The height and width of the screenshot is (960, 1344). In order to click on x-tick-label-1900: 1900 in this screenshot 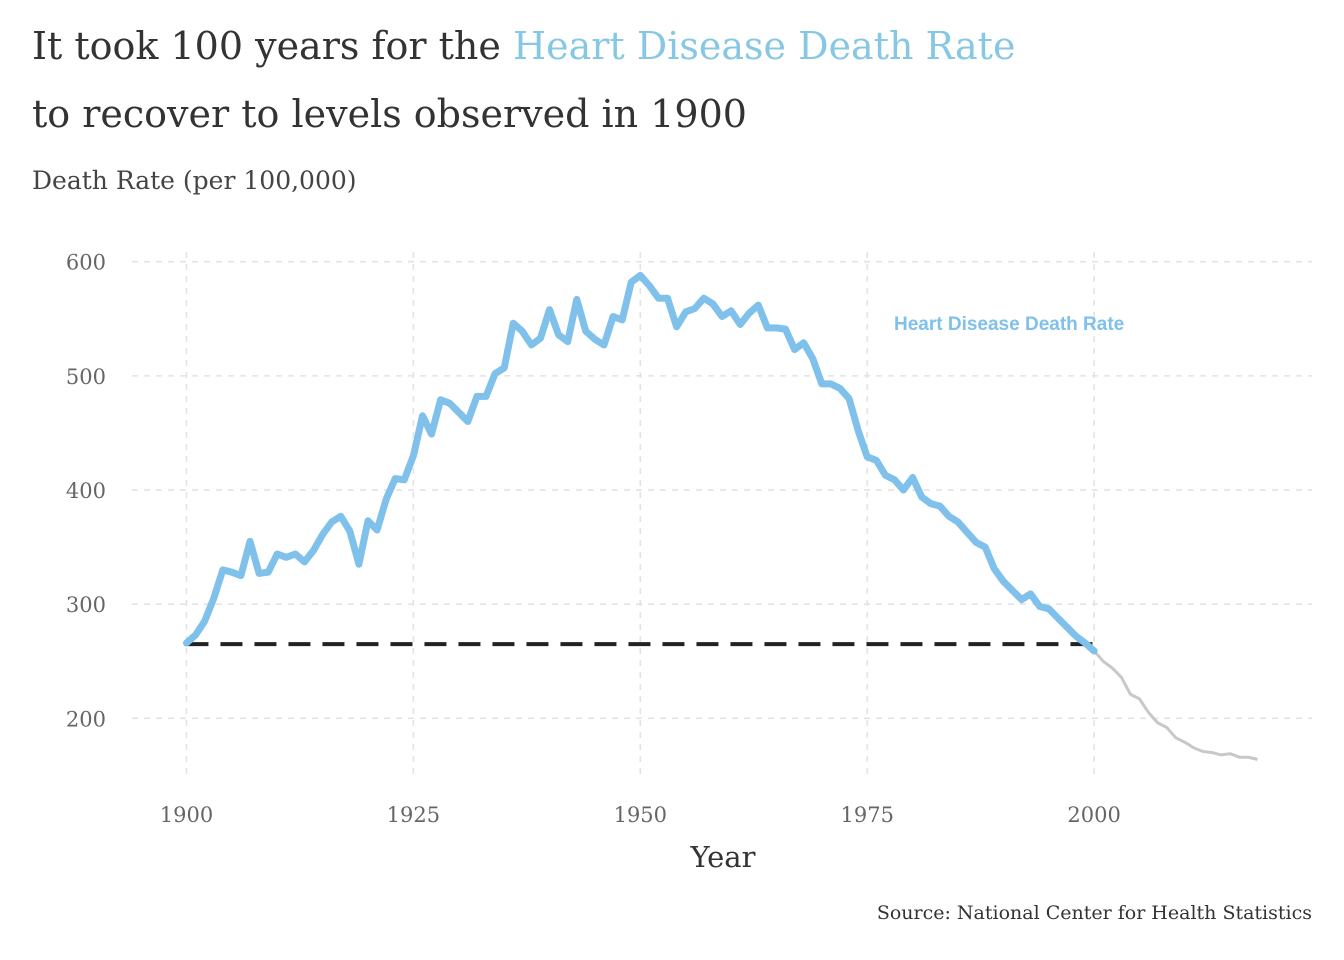, I will do `click(186, 815)`.